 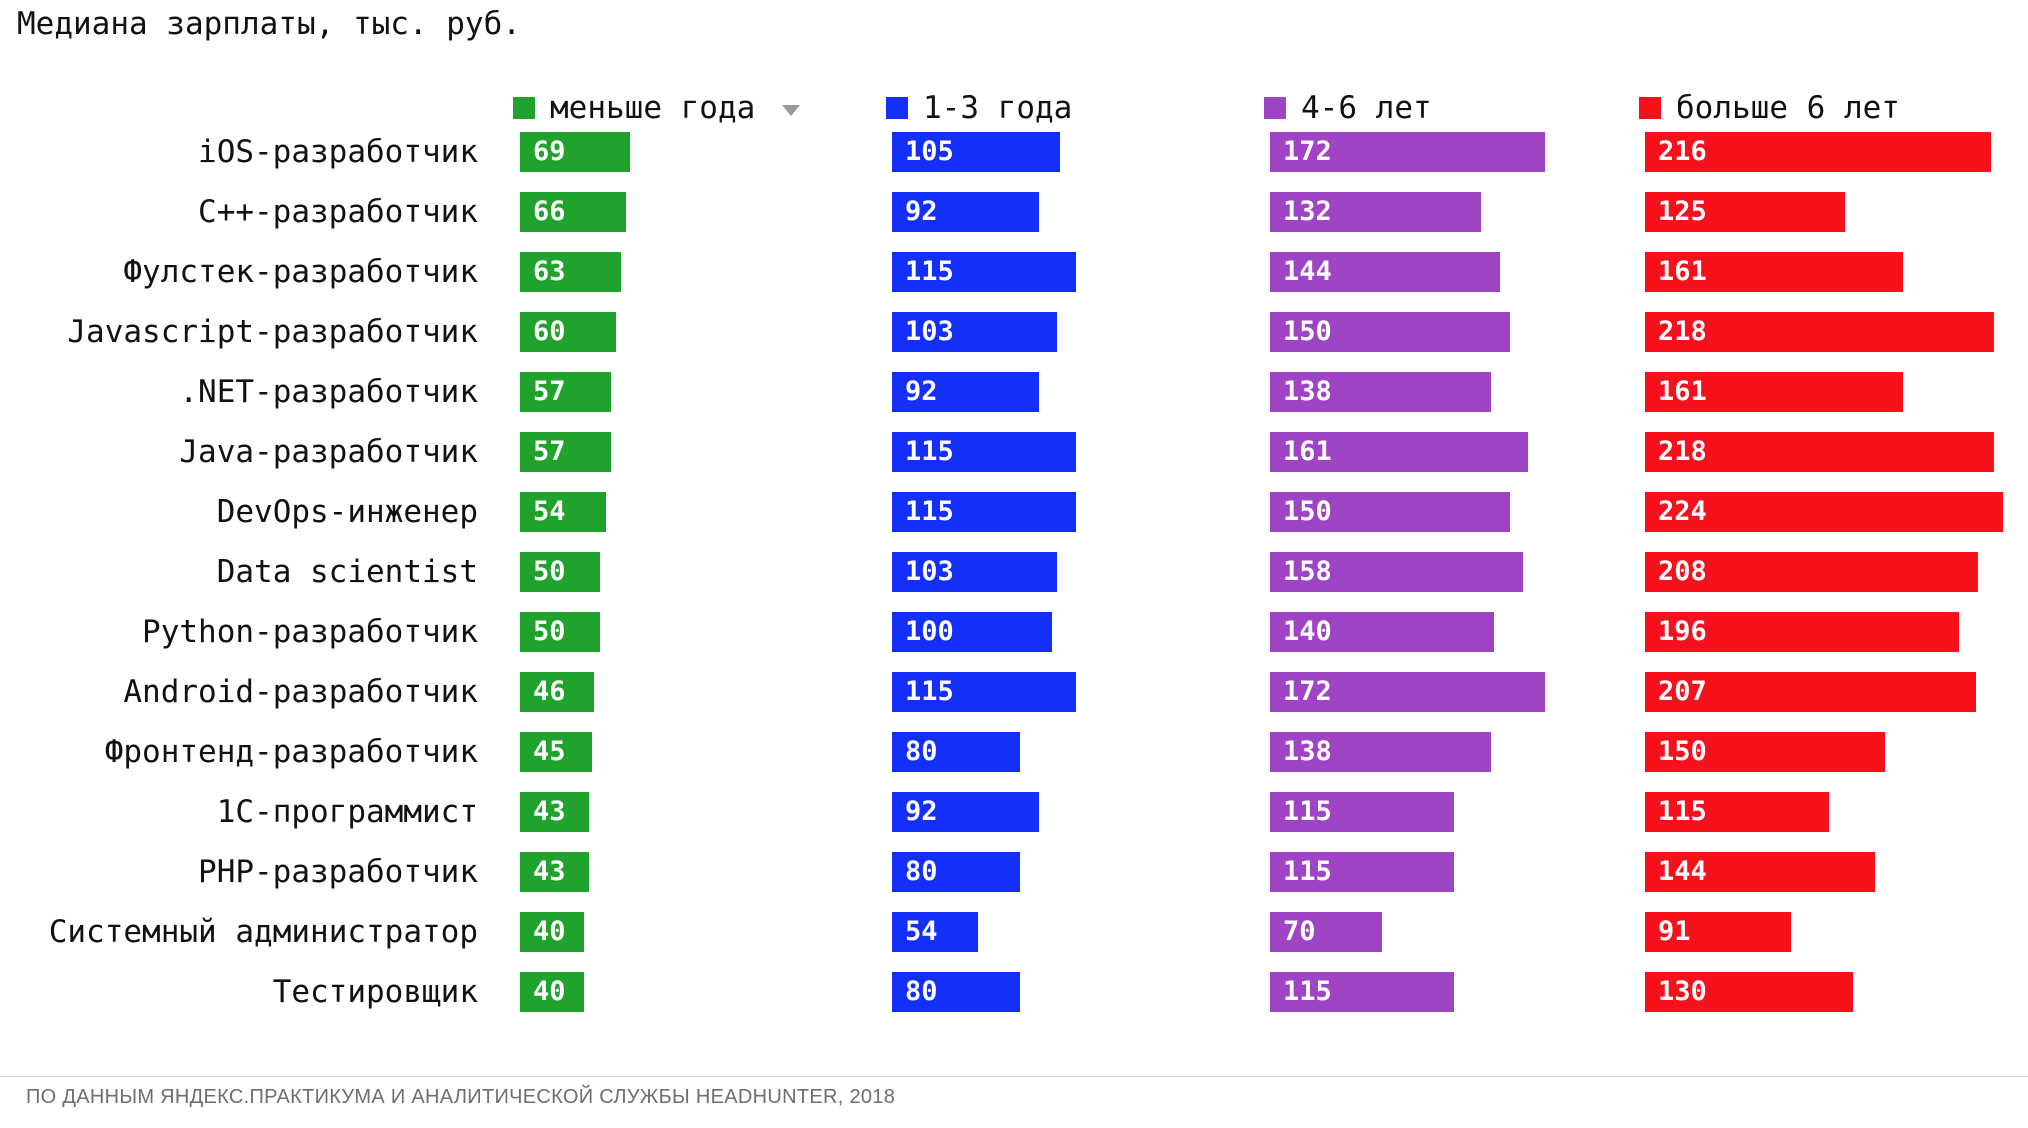 I want to click on bar-value-label: 91, so click(x=1674, y=931).